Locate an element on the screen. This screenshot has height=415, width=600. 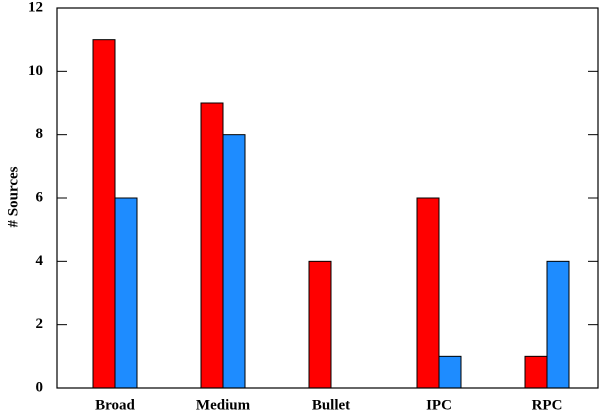
x-tick-label: Medium is located at coordinates (223, 405).